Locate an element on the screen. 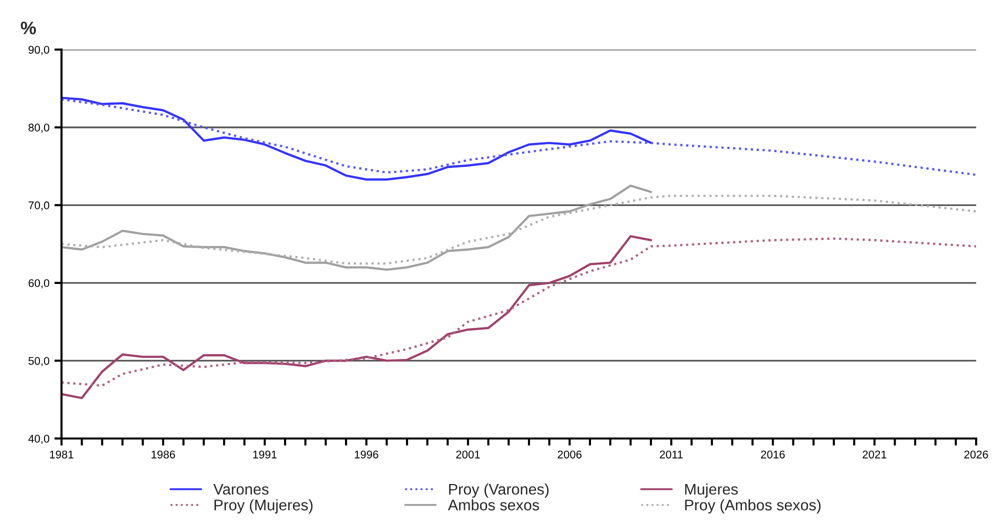 The width and height of the screenshot is (992, 522). x-tick-label: 2026 is located at coordinates (976, 454).